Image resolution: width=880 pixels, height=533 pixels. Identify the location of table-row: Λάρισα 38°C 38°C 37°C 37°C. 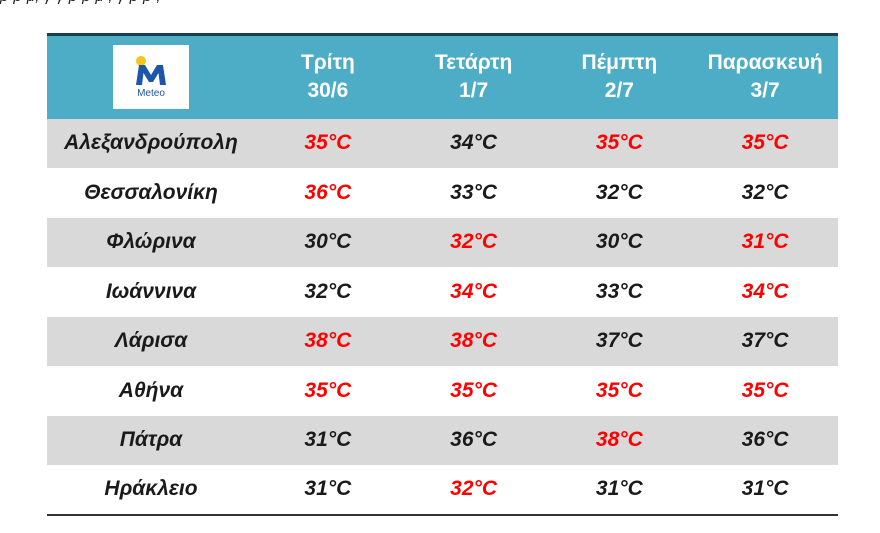
(442, 341).